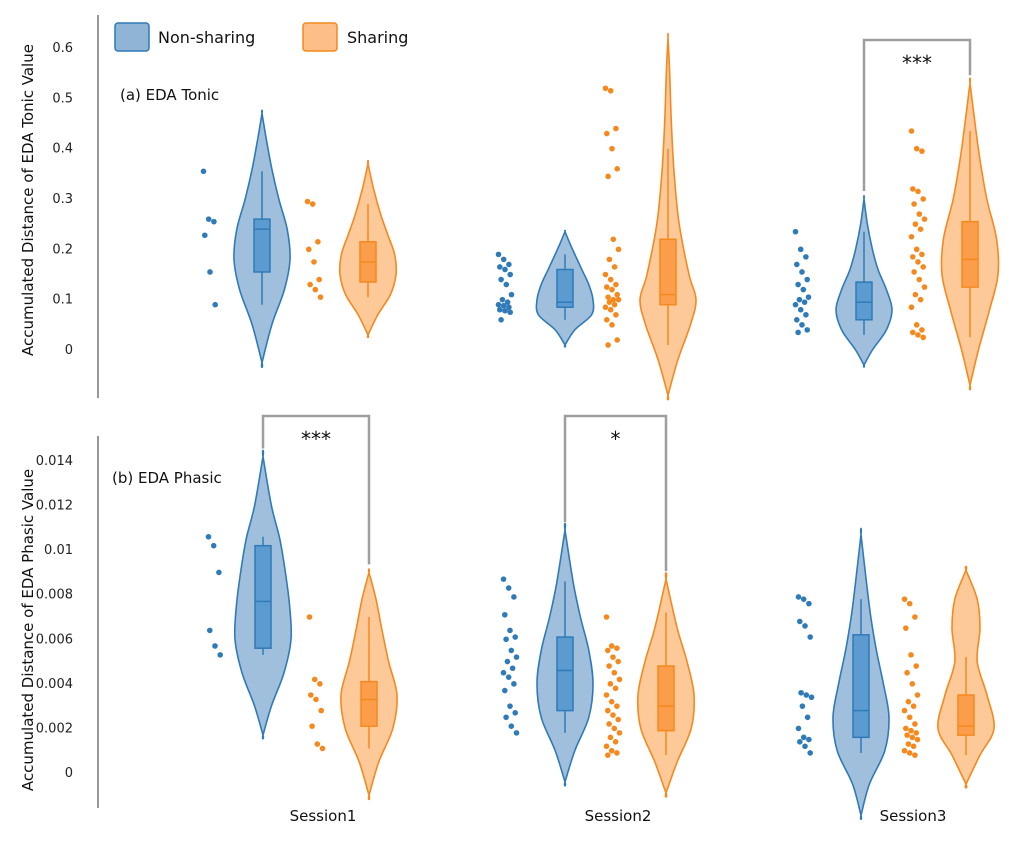 The width and height of the screenshot is (1011, 846). What do you see at coordinates (913, 816) in the screenshot?
I see `x-label-session3: Session3` at bounding box center [913, 816].